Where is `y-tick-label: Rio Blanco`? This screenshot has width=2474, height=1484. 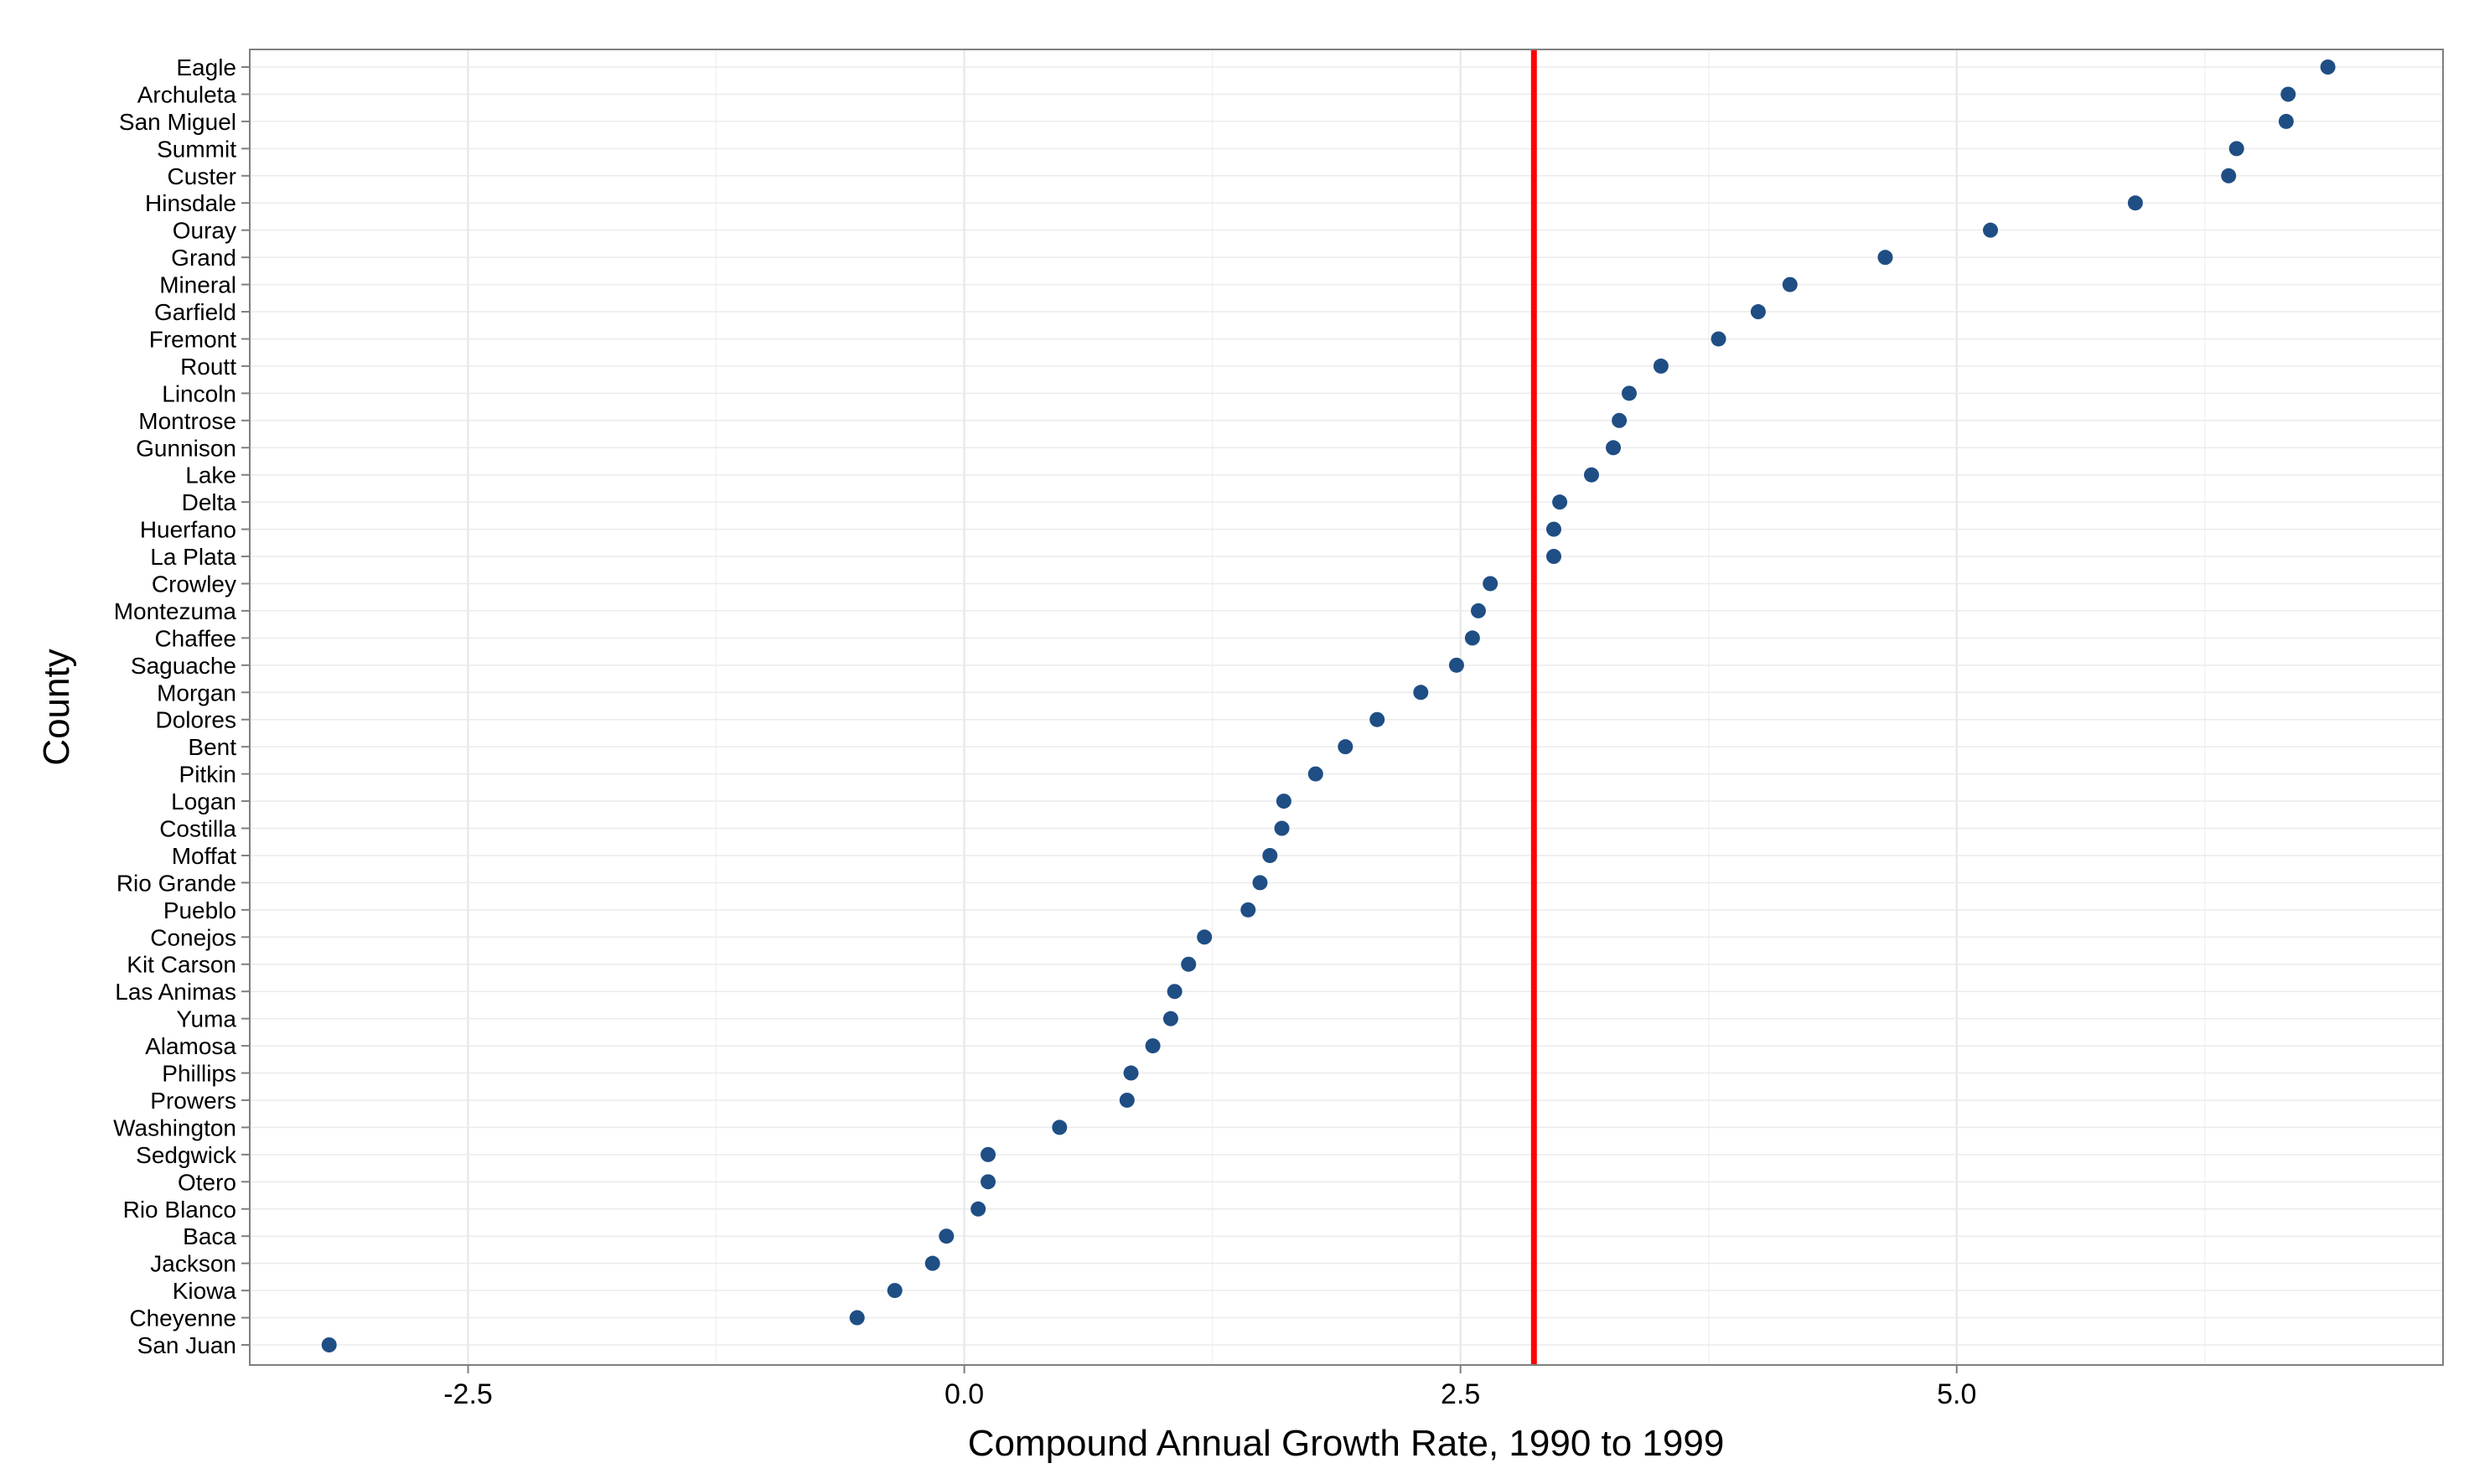 y-tick-label: Rio Blanco is located at coordinates (179, 1210).